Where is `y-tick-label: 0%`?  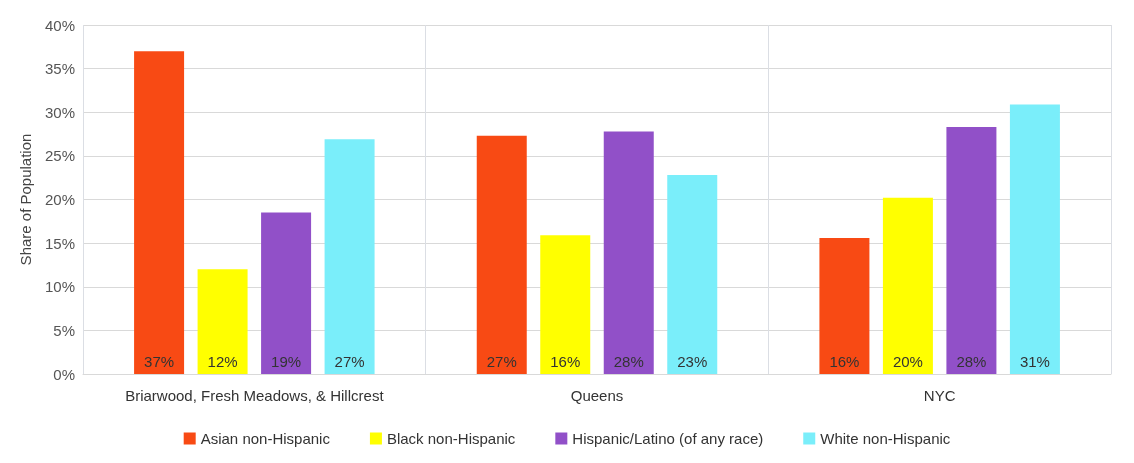
y-tick-label: 0% is located at coordinates (64, 374).